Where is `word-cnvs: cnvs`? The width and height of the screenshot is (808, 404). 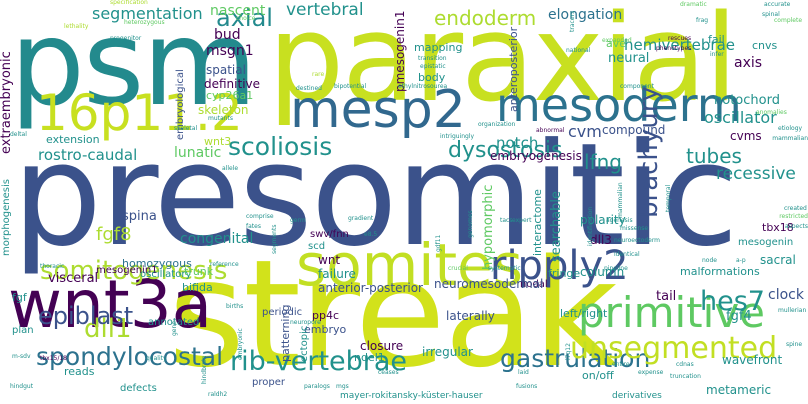
word-cnvs: cnvs is located at coordinates (765, 45).